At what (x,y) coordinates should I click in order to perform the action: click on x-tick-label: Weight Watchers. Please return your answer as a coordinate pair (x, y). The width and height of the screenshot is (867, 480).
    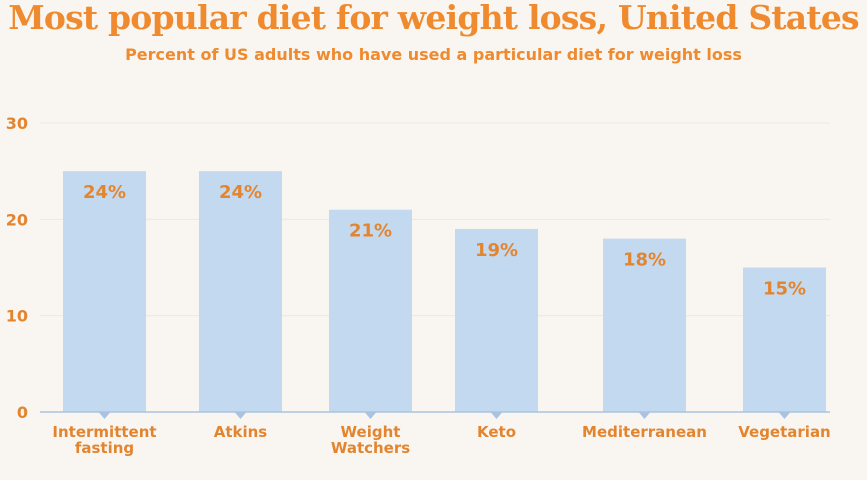
    Looking at the image, I should click on (370, 440).